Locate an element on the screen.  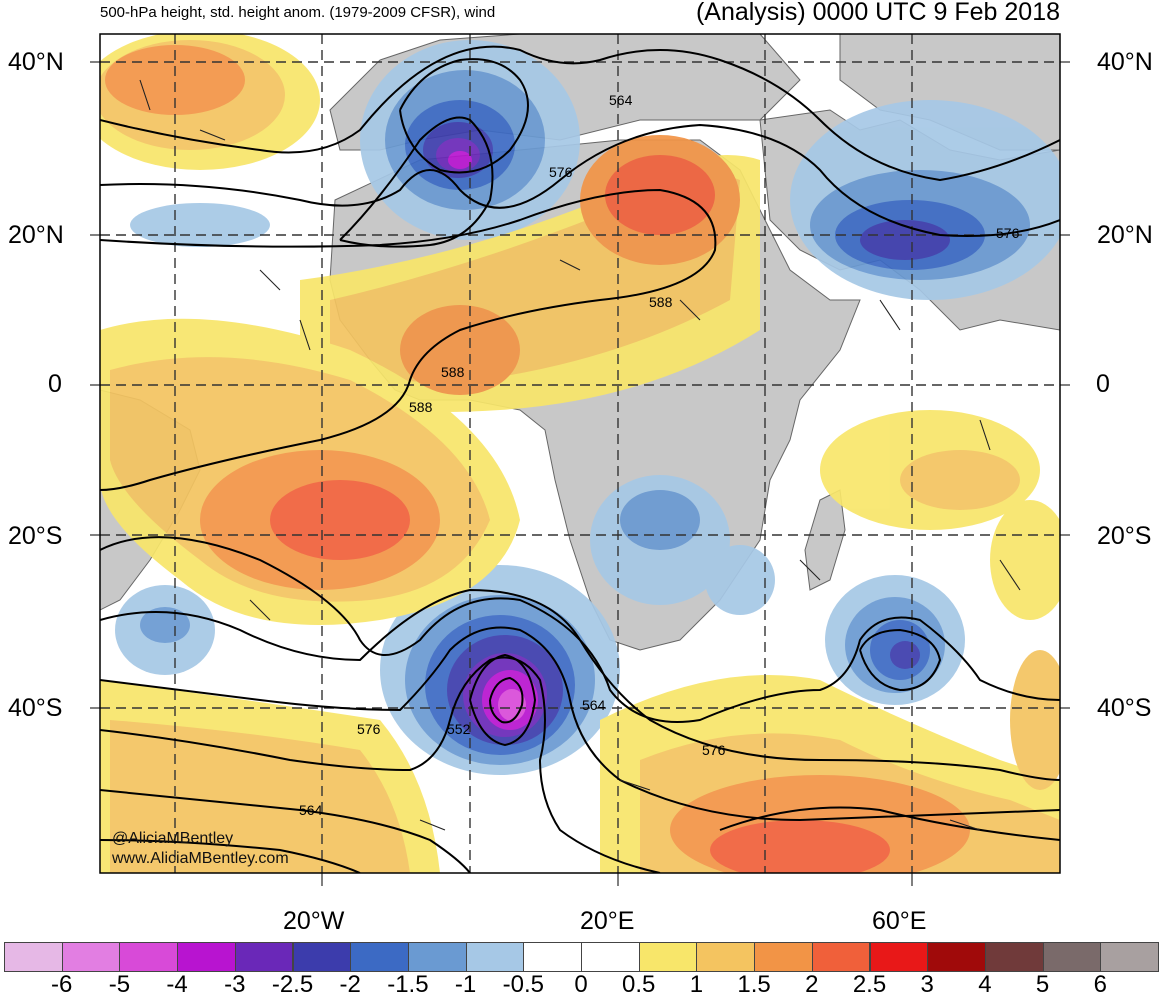
height-label-564-north: 564 is located at coordinates (621, 100).